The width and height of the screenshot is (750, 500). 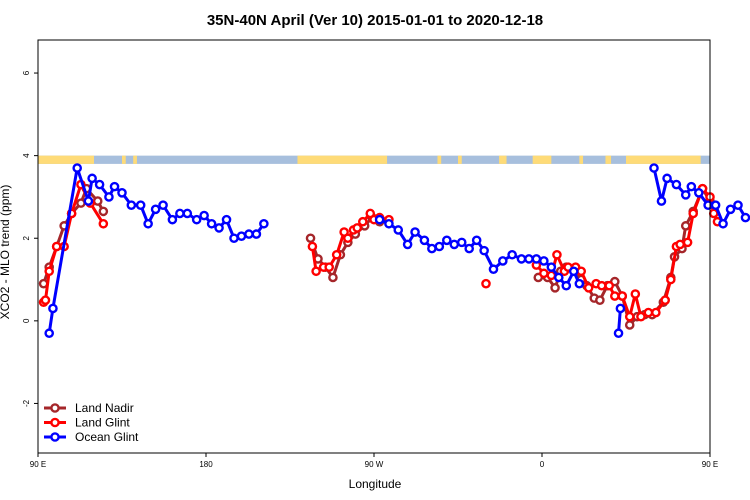 What do you see at coordinates (102, 423) in the screenshot?
I see `legend-label: Land Glint` at bounding box center [102, 423].